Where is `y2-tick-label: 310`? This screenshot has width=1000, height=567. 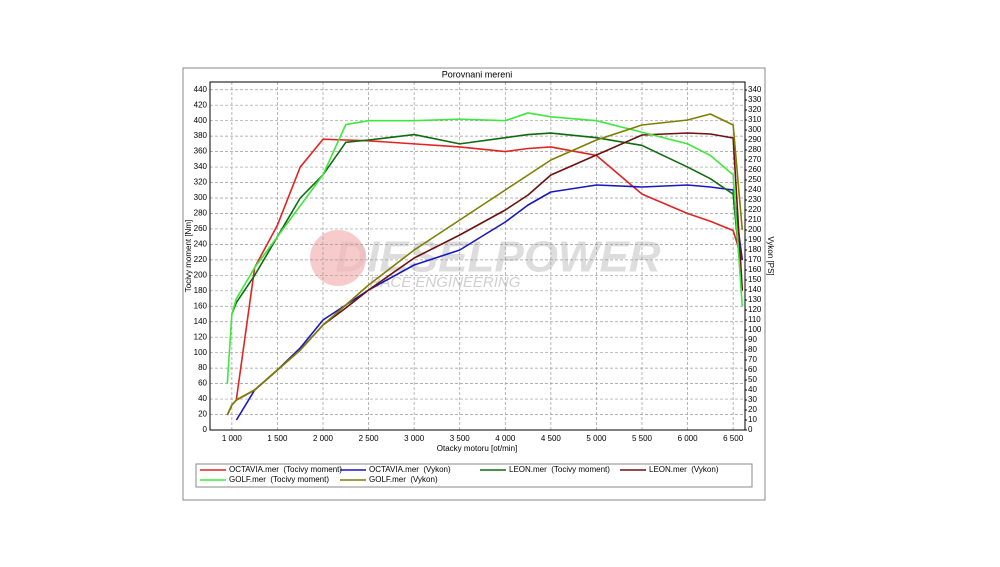 y2-tick-label: 310 is located at coordinates (755, 119).